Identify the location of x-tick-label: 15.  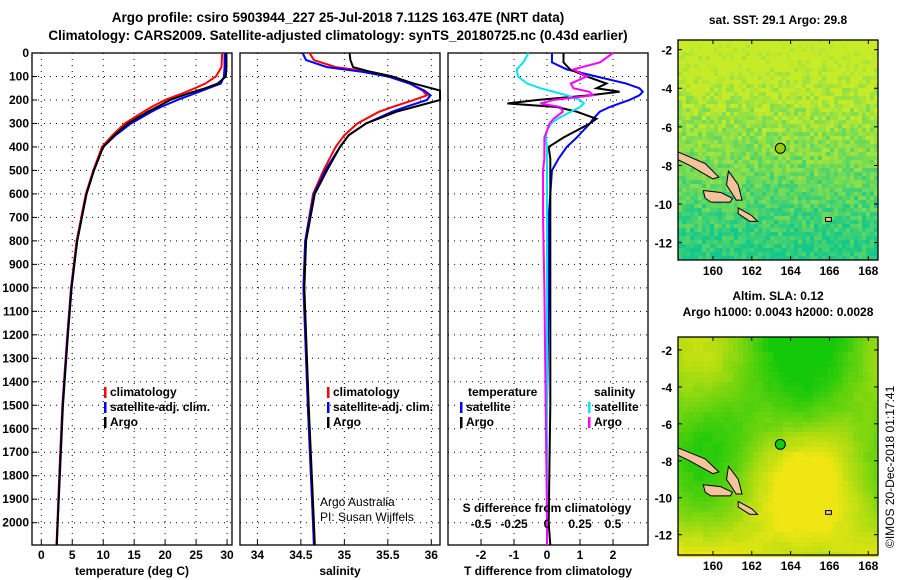
(134, 555).